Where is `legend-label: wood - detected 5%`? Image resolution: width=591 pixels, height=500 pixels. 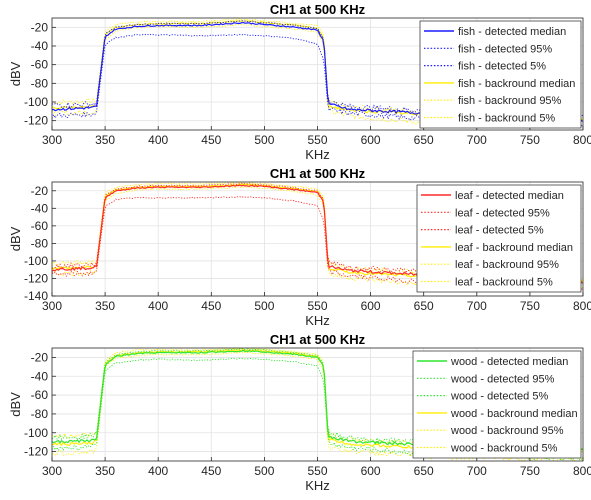
legend-label: wood - detected 5% is located at coordinates (499, 397).